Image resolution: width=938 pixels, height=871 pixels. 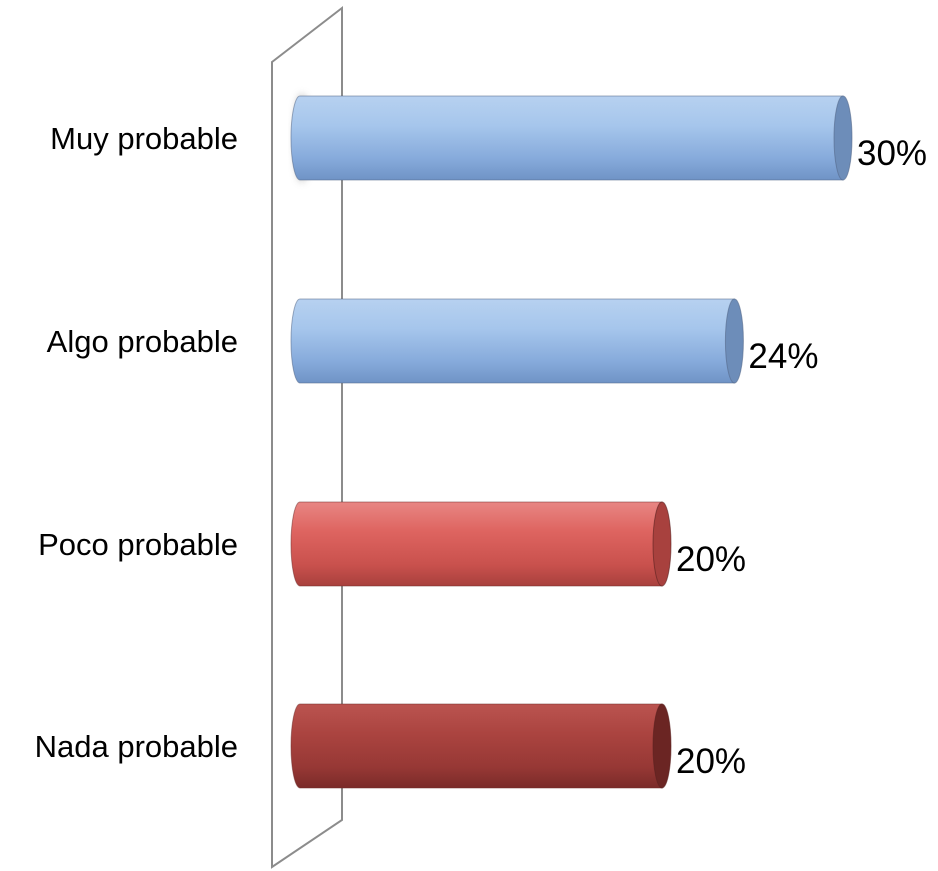 What do you see at coordinates (136, 746) in the screenshot?
I see `category-label: Nada probable` at bounding box center [136, 746].